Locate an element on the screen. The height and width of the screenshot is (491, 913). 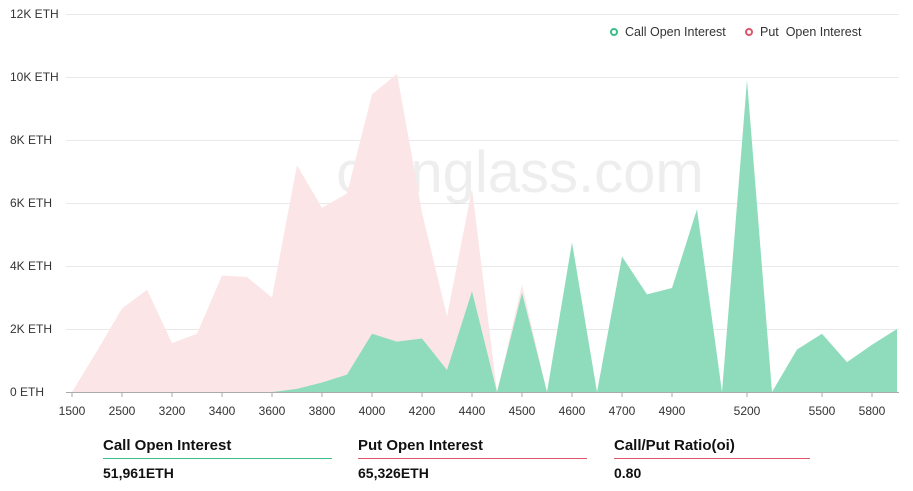
stat-label: Call Open Interest is located at coordinates (167, 445).